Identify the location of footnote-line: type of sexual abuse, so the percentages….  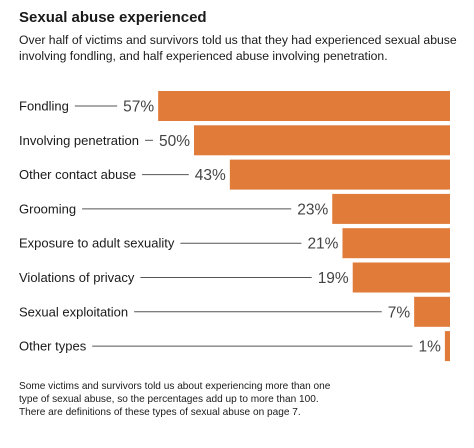
(169, 399).